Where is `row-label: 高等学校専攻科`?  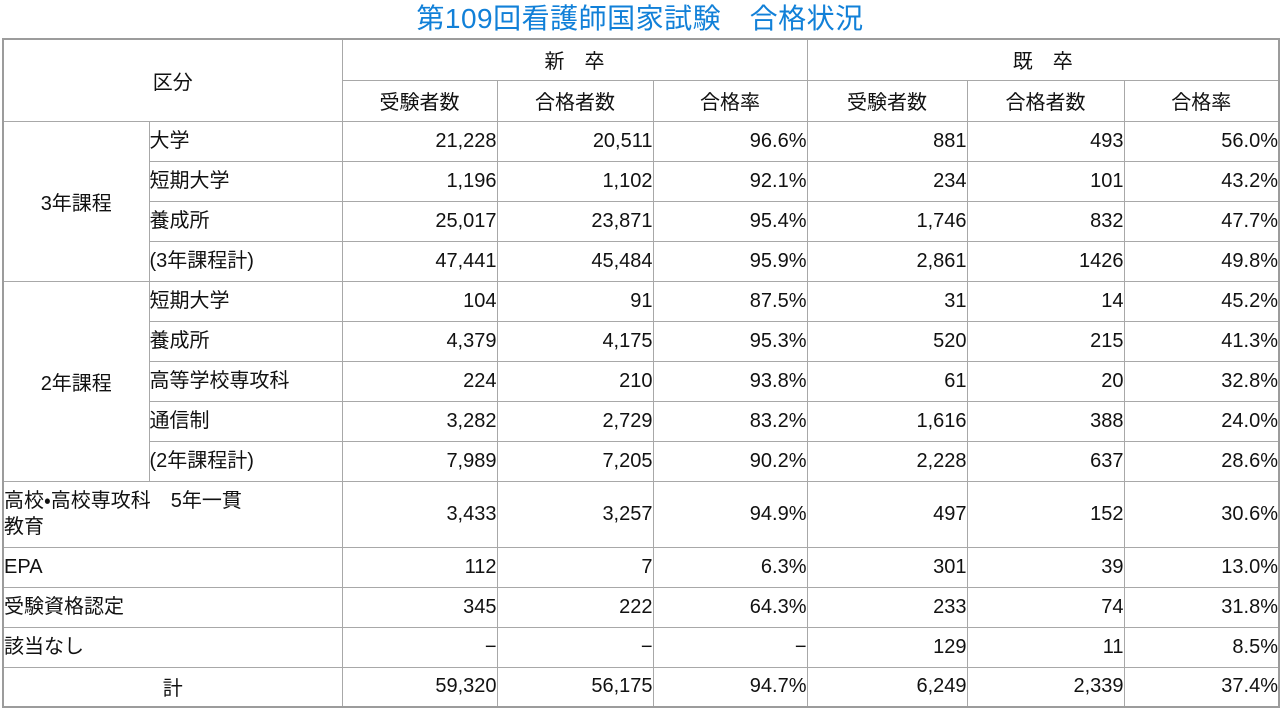 row-label: 高等学校専攻科 is located at coordinates (245, 381).